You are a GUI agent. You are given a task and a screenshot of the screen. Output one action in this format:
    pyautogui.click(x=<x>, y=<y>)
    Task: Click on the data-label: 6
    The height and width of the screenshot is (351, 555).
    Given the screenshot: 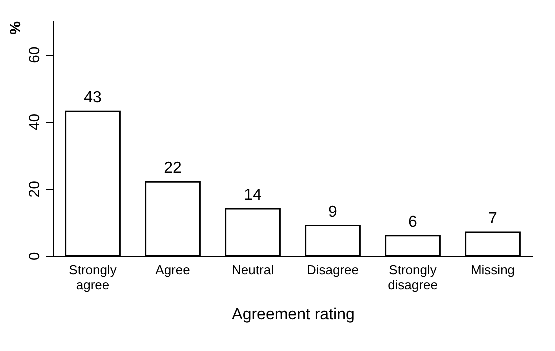 What is the action you would take?
    pyautogui.click(x=413, y=222)
    